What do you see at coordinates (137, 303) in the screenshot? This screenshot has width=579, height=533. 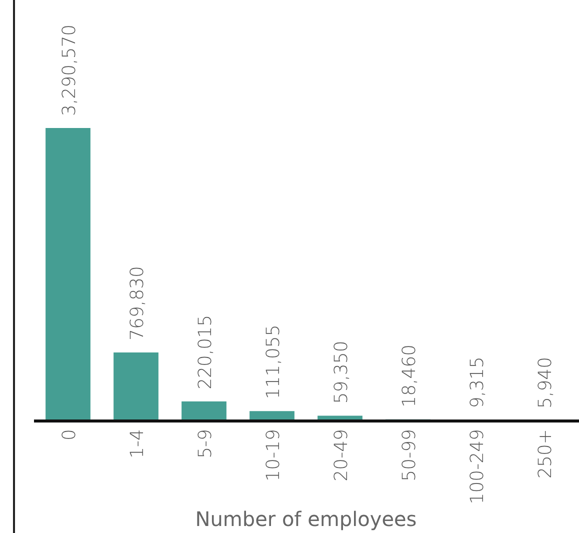 I see `data-label: 769,830` at bounding box center [137, 303].